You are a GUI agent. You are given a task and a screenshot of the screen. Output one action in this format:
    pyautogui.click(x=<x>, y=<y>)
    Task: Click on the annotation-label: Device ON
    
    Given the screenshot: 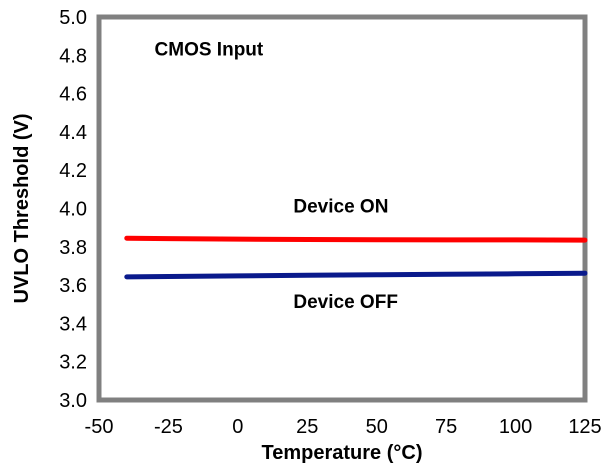 What is the action you would take?
    pyautogui.click(x=340, y=206)
    